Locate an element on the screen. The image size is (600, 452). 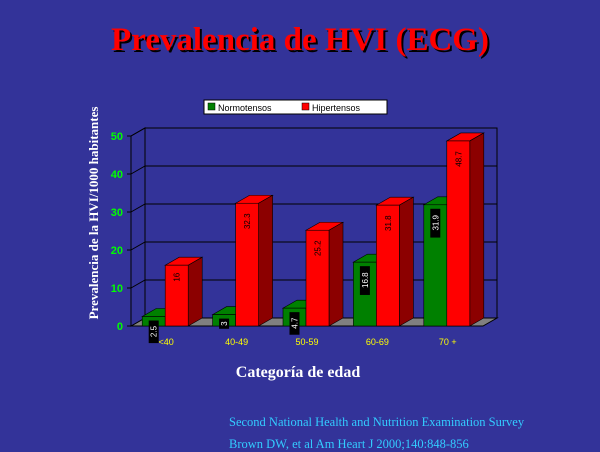
y-axis-title: Prevalencia de la HVI/1000 habitantes is located at coordinates (93, 213).